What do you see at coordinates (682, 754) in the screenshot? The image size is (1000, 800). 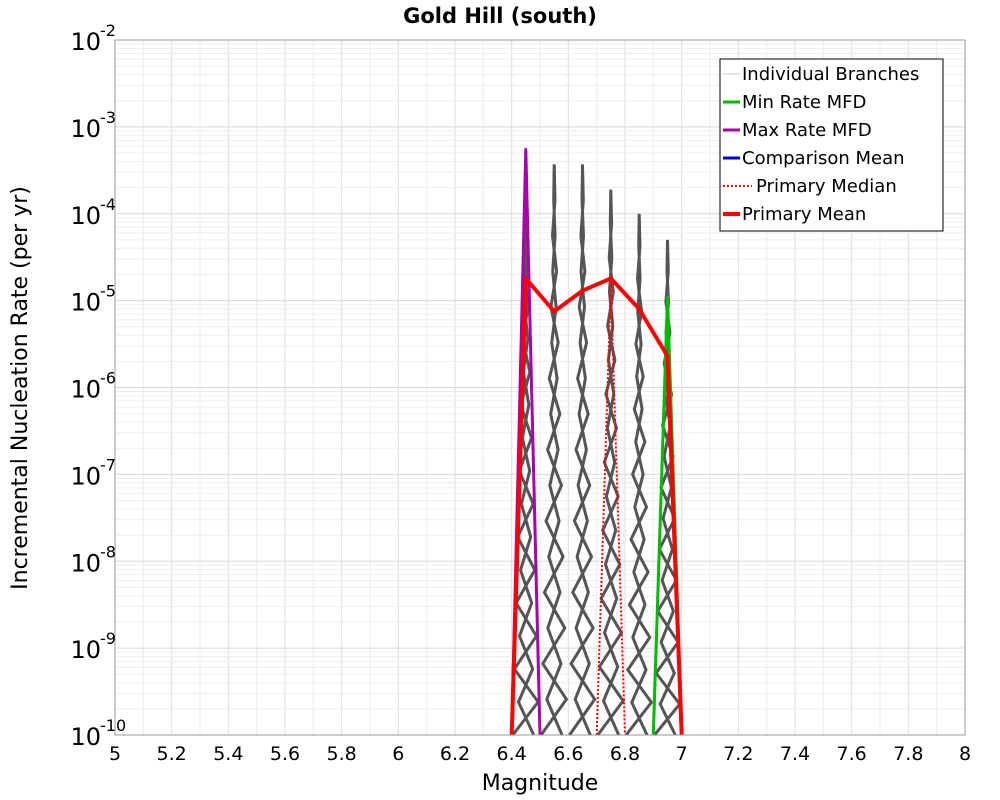 I see `x-tick-label: 7` at bounding box center [682, 754].